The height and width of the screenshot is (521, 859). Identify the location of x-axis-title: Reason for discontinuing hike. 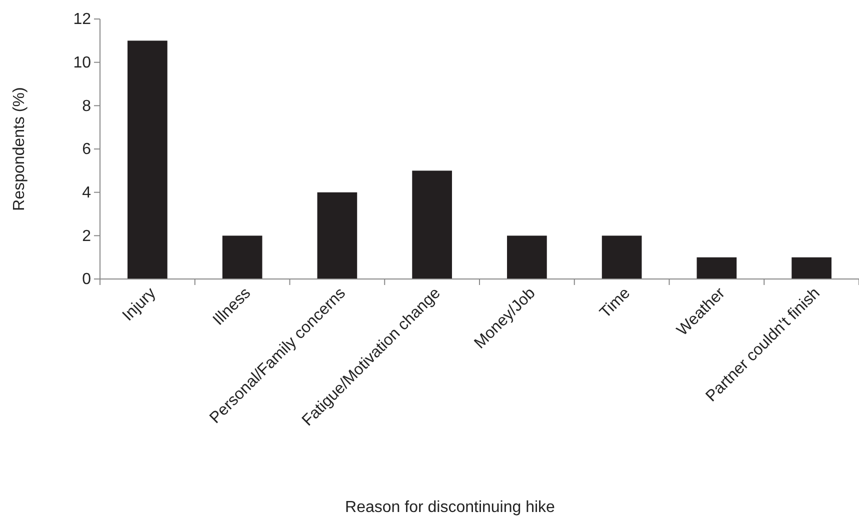
(450, 507).